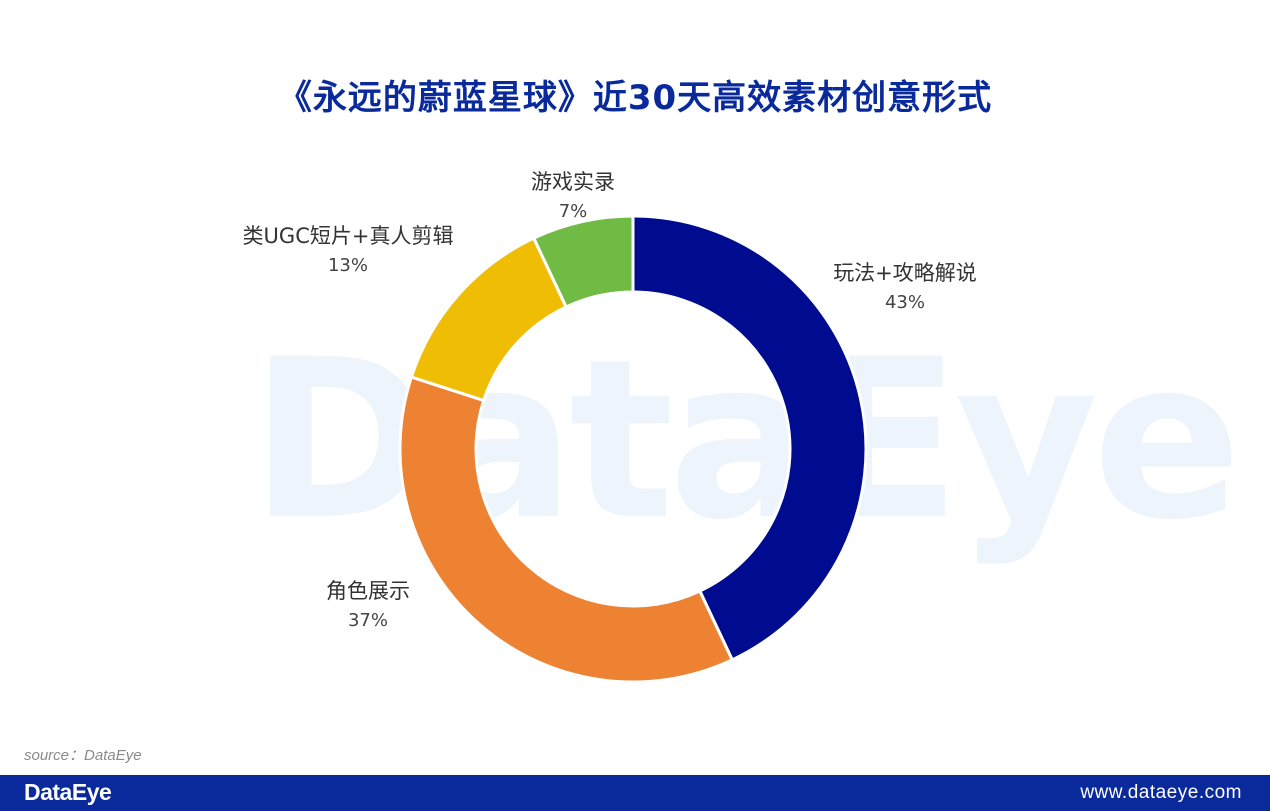  What do you see at coordinates (348, 265) in the screenshot?
I see `slice-value-2: 13%` at bounding box center [348, 265].